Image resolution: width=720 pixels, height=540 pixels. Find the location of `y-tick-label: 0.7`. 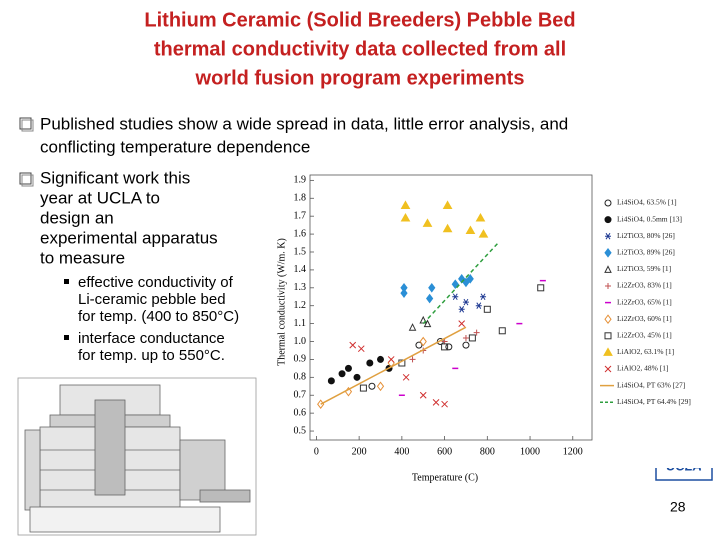

y-tick-label: 0.7 is located at coordinates (300, 395).